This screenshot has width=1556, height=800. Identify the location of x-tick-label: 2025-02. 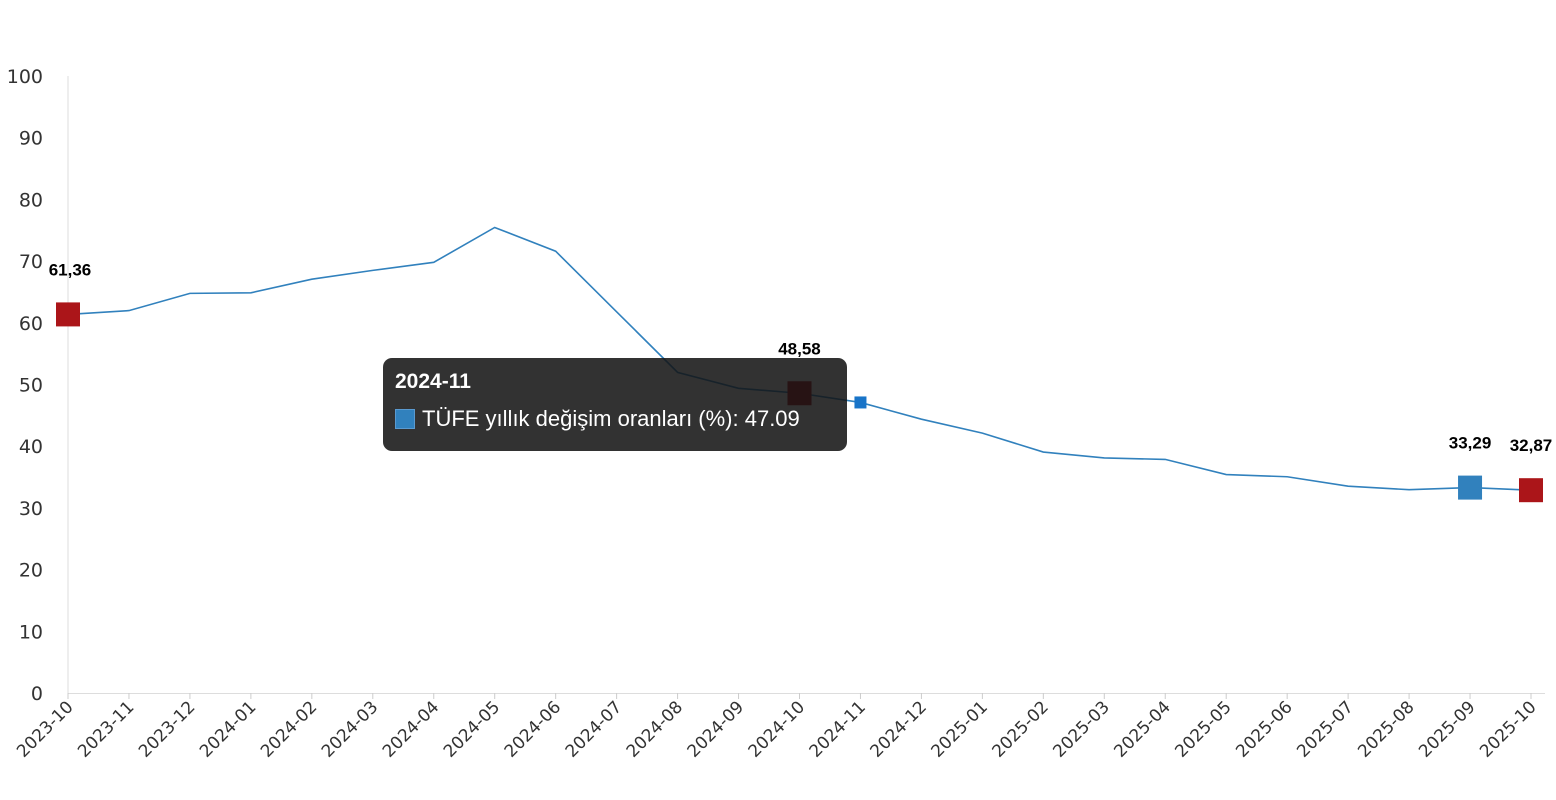
(1021, 729).